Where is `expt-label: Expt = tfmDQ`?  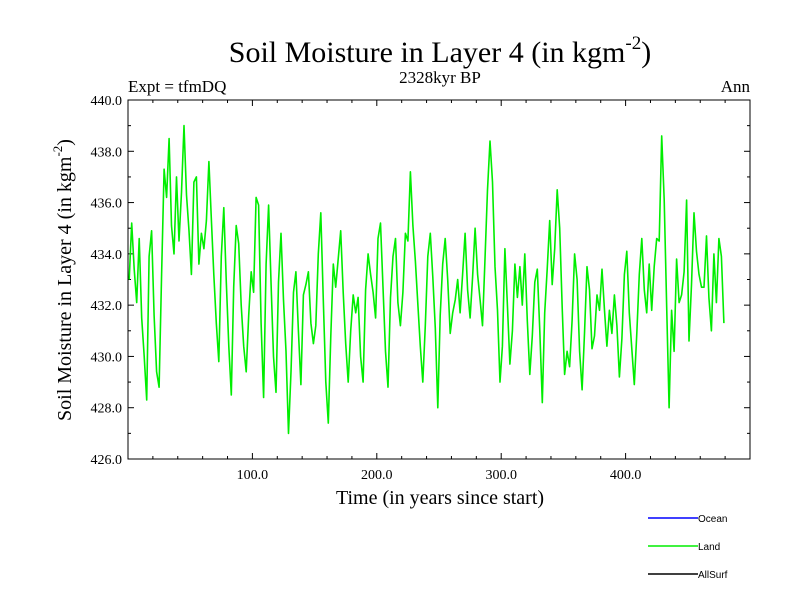
expt-label: Expt = tfmDQ is located at coordinates (177, 86).